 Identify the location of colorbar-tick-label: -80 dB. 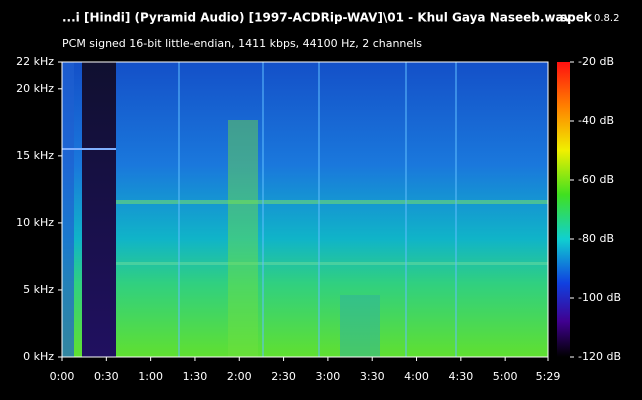
(596, 238).